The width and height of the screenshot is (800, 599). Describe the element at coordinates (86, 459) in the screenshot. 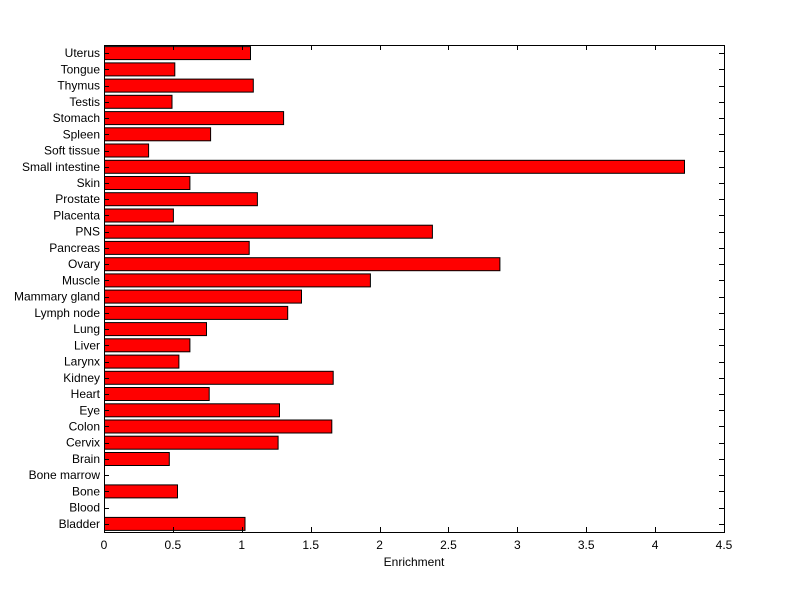

I see `y-tick-label-brain: Brain` at that location.